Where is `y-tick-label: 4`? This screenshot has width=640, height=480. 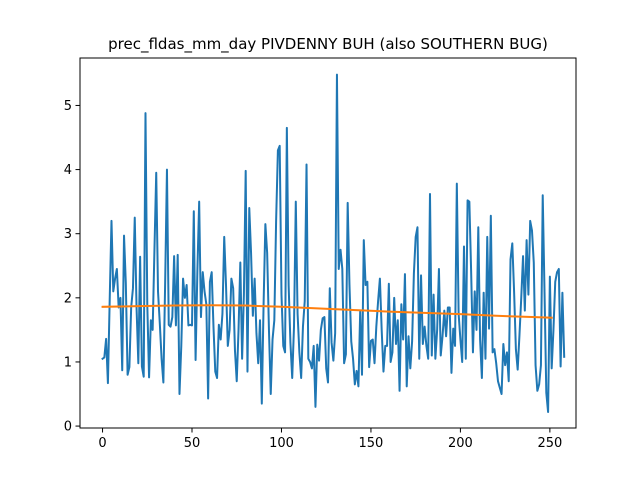
y-tick-label: 4 is located at coordinates (68, 170).